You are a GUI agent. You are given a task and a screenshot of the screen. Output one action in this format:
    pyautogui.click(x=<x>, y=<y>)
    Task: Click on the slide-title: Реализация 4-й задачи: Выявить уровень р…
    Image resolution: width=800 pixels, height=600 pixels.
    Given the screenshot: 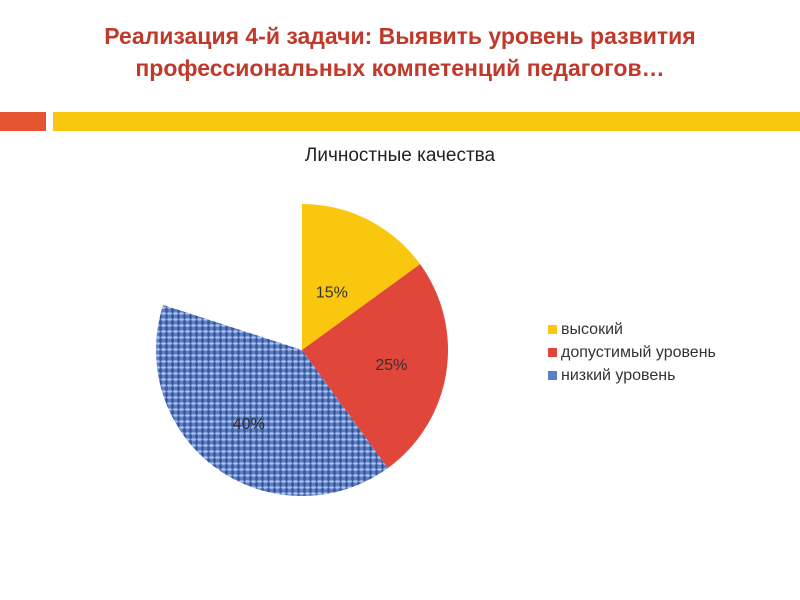 What is the action you would take?
    pyautogui.click(x=400, y=52)
    